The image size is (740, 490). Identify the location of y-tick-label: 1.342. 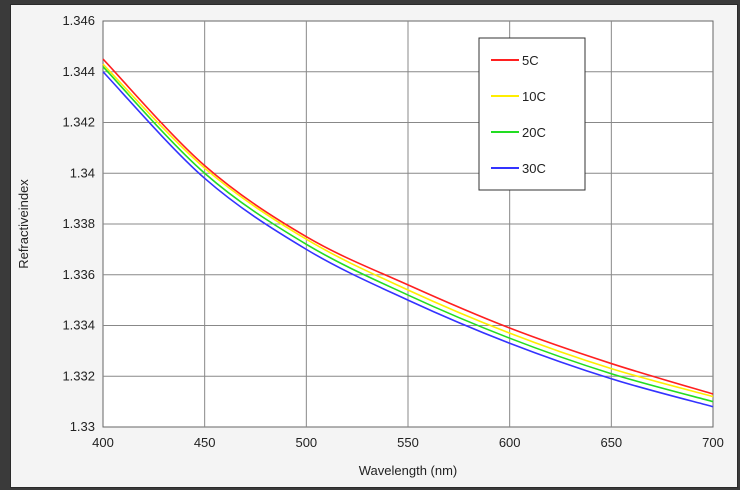
(78, 122).